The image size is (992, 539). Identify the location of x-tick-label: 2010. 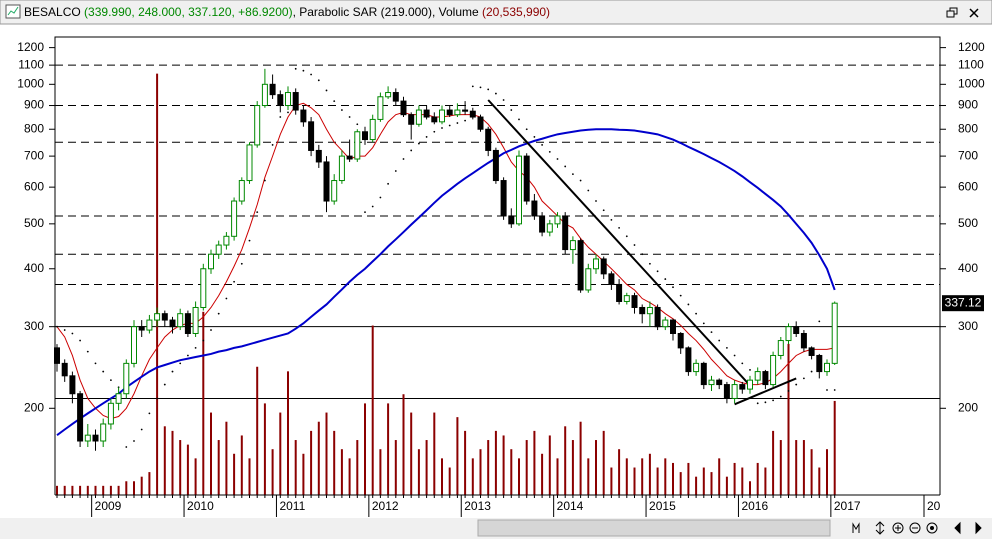
(200, 506).